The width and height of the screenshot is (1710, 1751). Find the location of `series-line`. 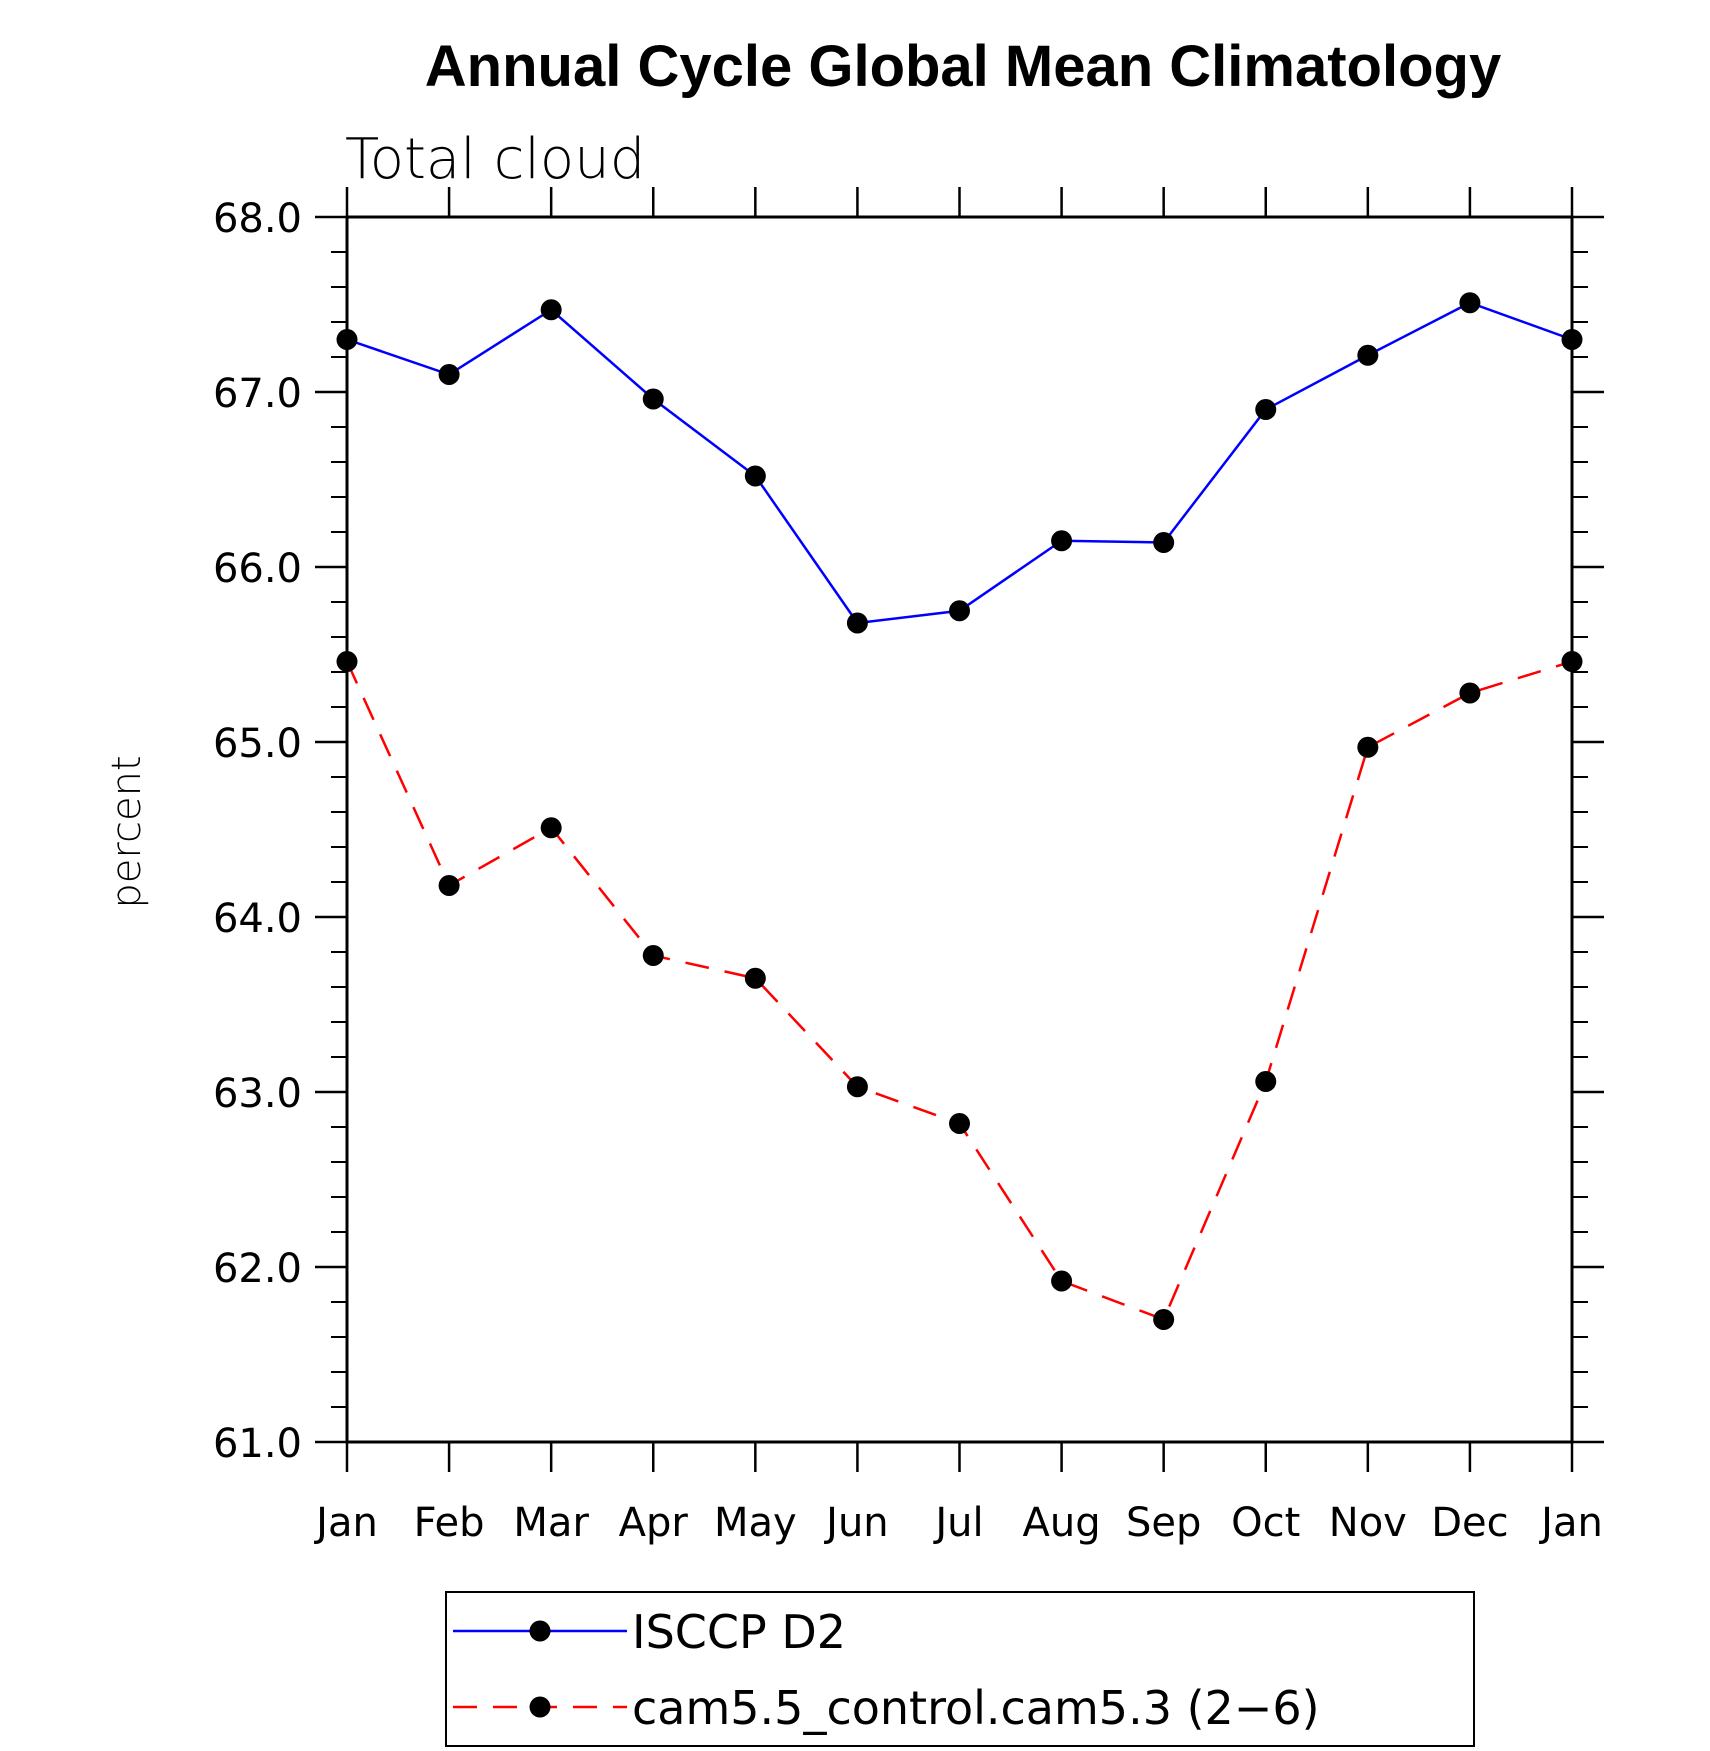

series-line is located at coordinates (959, 463).